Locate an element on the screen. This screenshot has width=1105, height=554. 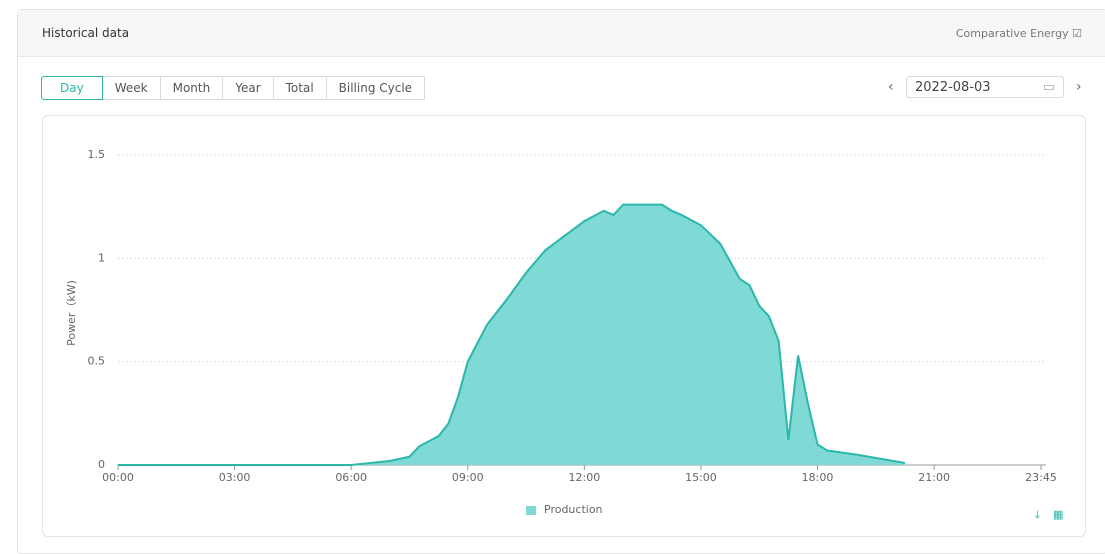
download-icon: ⤓ is located at coordinates (1037, 514).